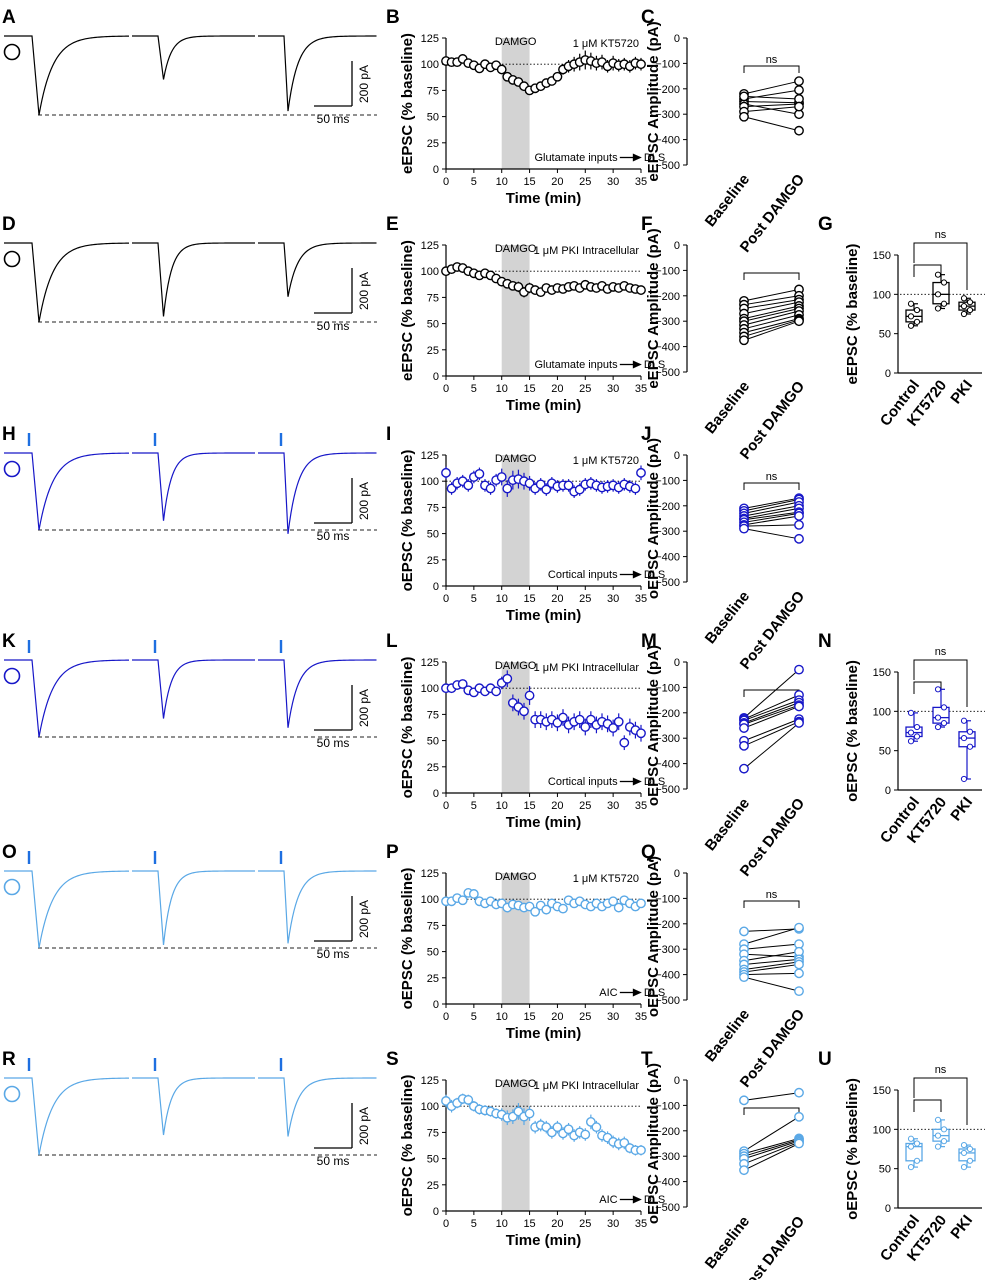 The width and height of the screenshot is (987, 1280). I want to click on baseline-point, so click(744, 728).